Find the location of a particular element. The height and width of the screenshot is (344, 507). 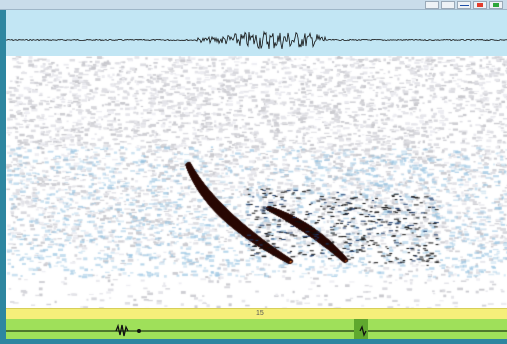

top-toolbar is located at coordinates (253, 5).